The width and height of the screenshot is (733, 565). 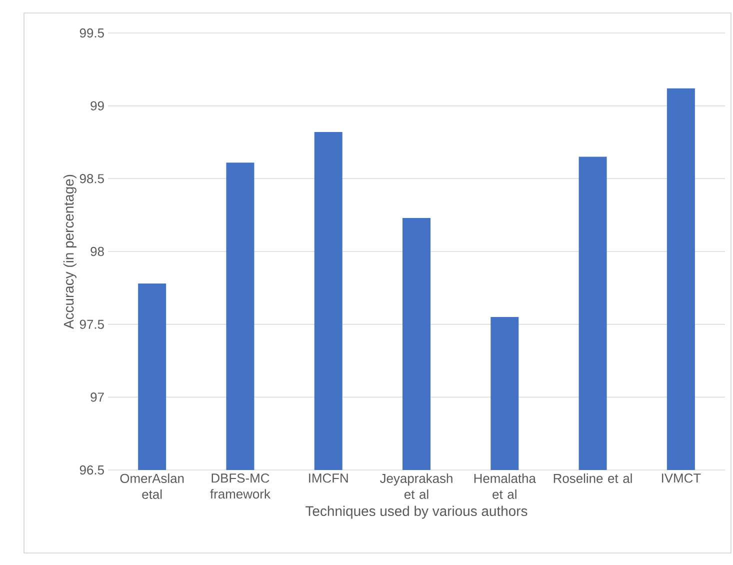 What do you see at coordinates (417, 512) in the screenshot?
I see `x-axis-title: Techniques used by various authors` at bounding box center [417, 512].